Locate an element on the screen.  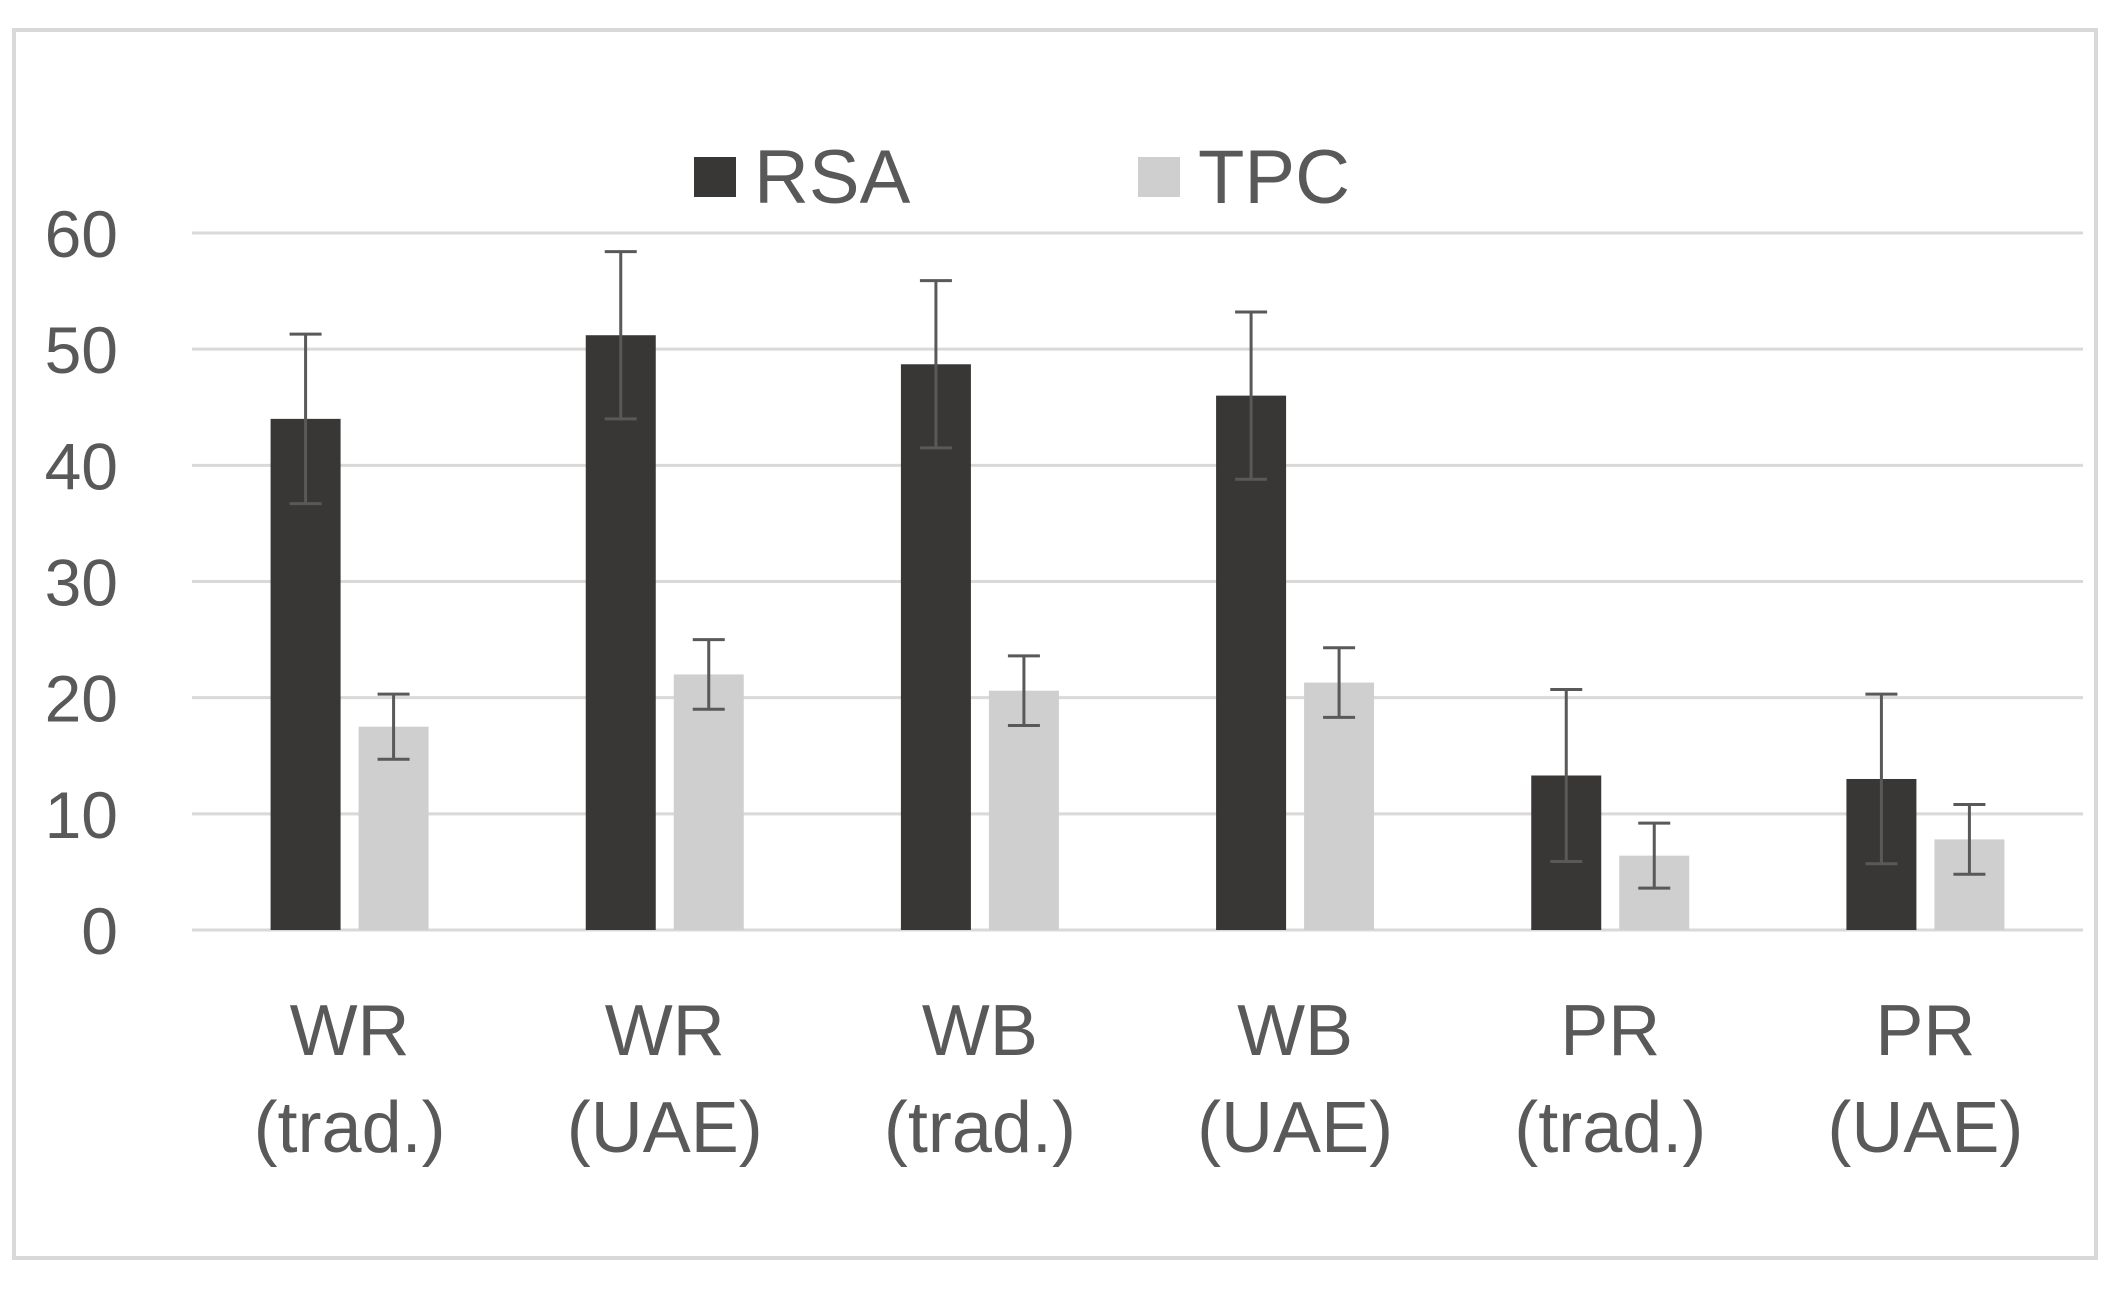
y-tick-label-60: 60 is located at coordinates (81, 234).